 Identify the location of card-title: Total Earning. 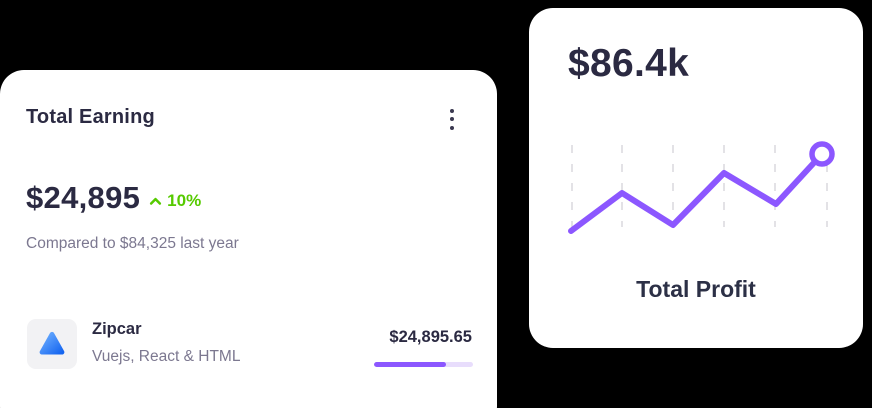
(90, 117).